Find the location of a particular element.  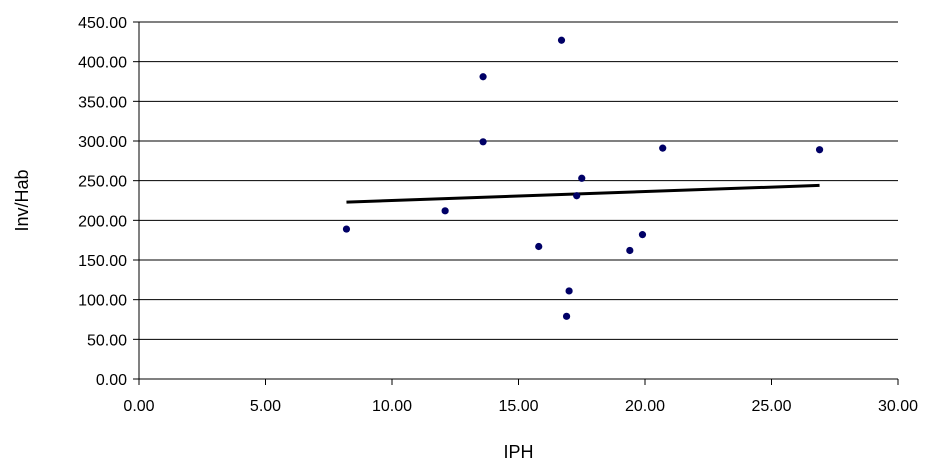

y-tick-label: 350.00 is located at coordinates (102, 102).